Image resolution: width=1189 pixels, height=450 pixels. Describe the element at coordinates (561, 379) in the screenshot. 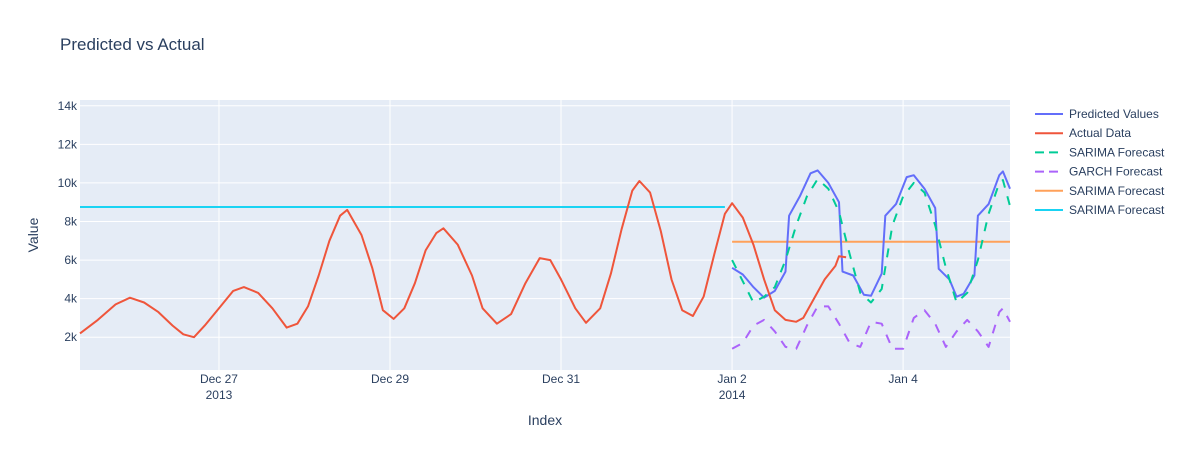

I see `x-tick-label: Dec 31` at that location.